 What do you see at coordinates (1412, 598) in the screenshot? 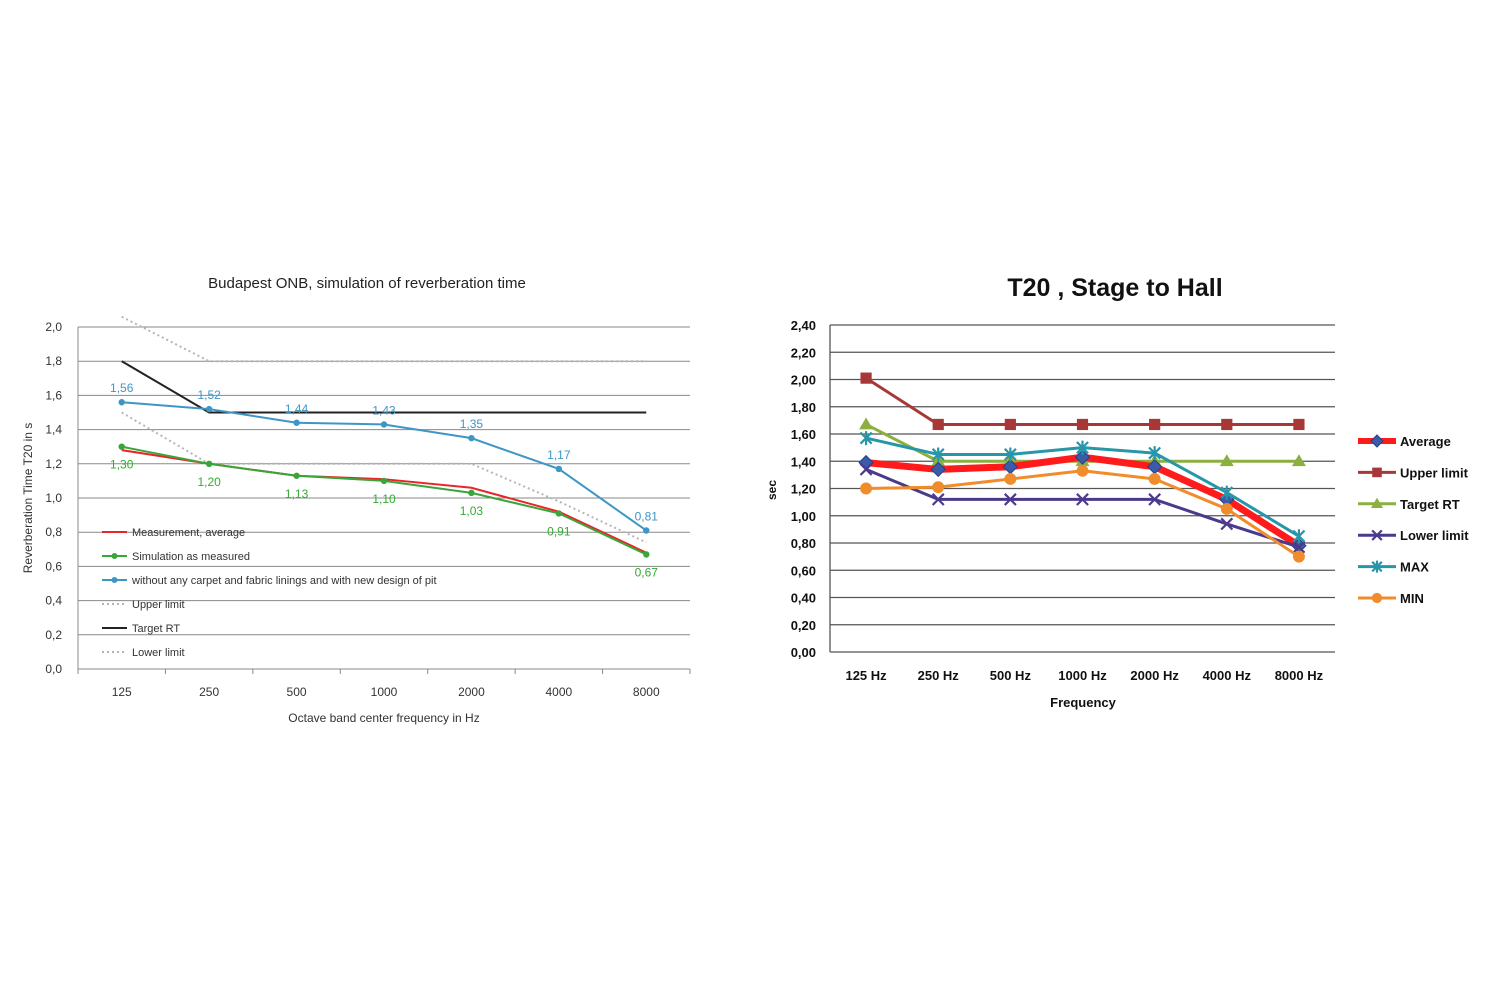
I see `legend-label-min: MIN` at bounding box center [1412, 598].